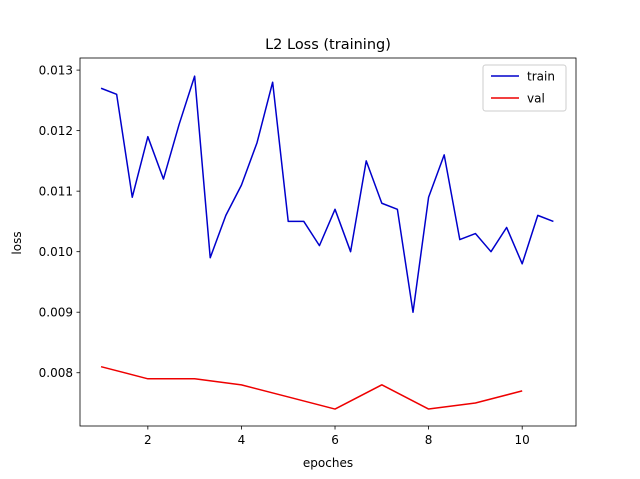 This screenshot has height=479, width=640. I want to click on x-tick-label: 10, so click(522, 440).